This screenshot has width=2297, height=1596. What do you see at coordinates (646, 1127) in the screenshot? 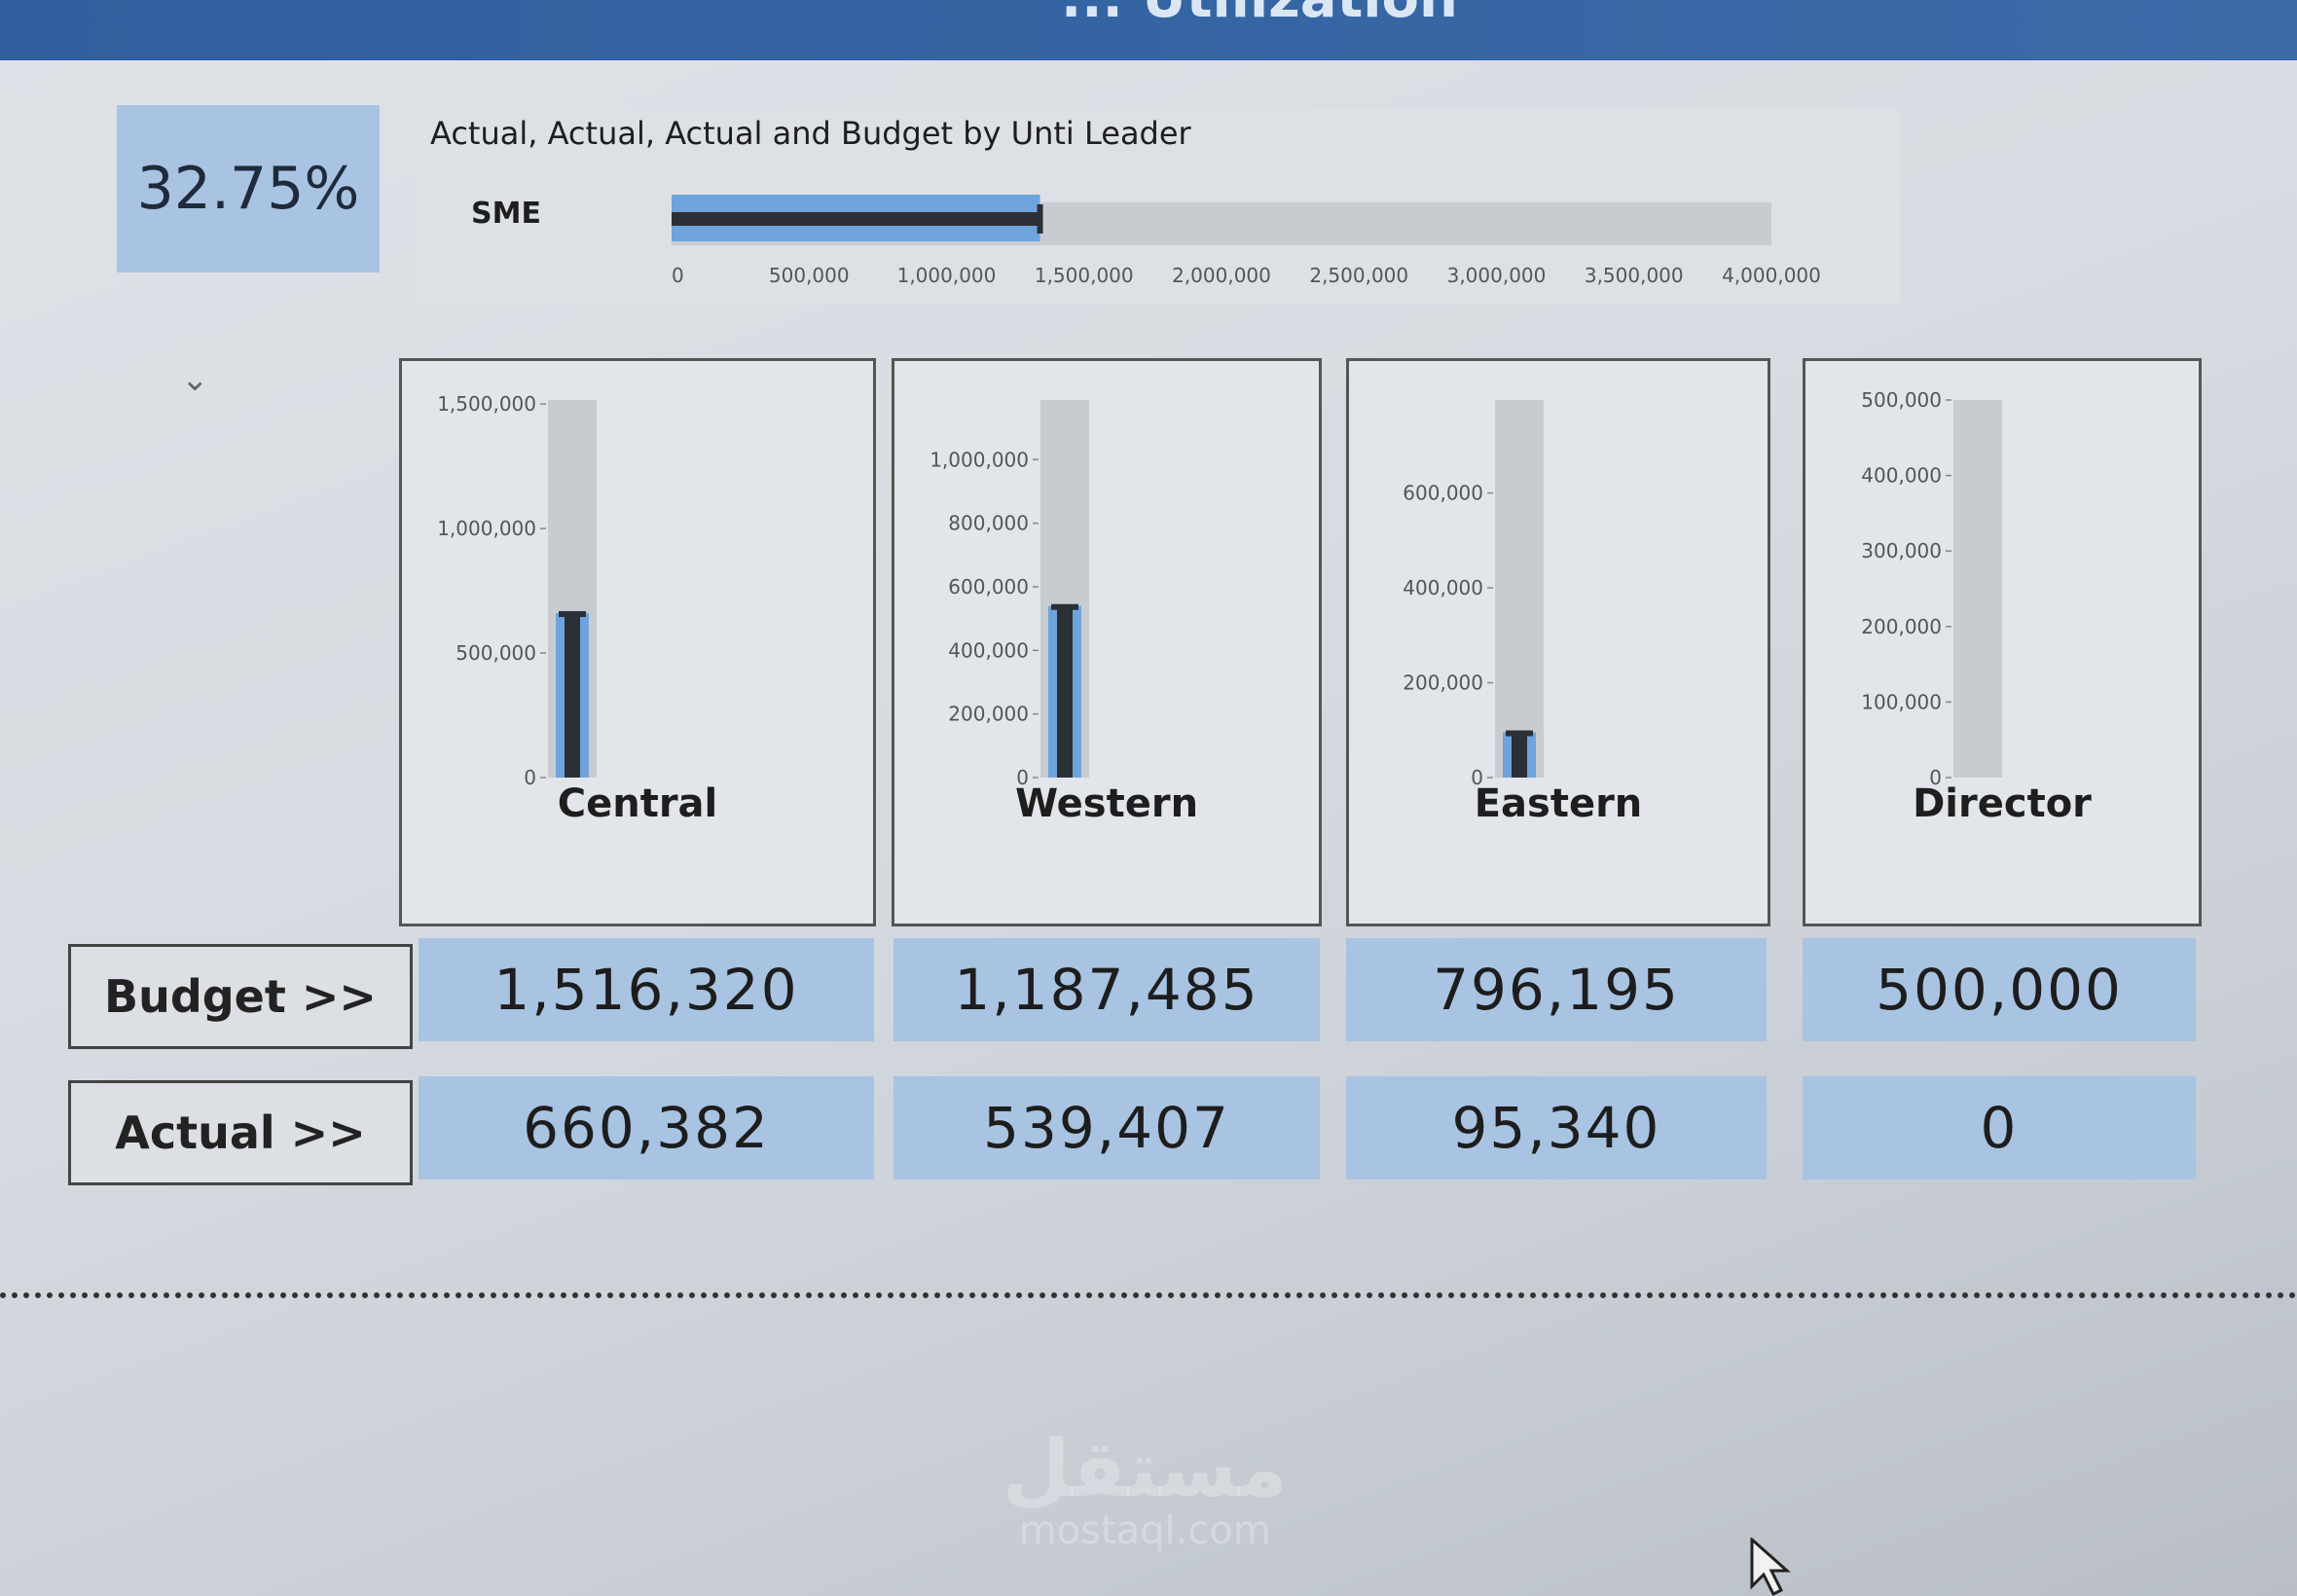
I see `actual-central: 660,382` at bounding box center [646, 1127].